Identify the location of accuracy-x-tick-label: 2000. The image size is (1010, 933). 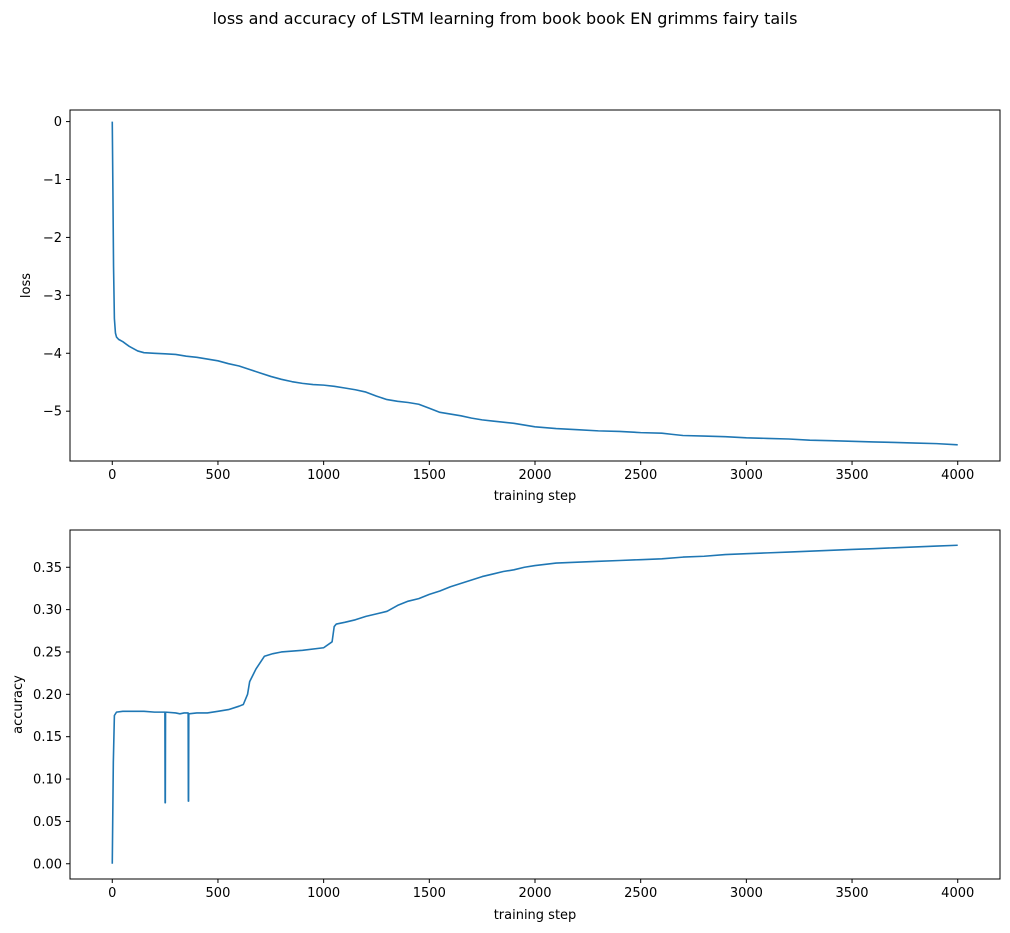
(534, 893).